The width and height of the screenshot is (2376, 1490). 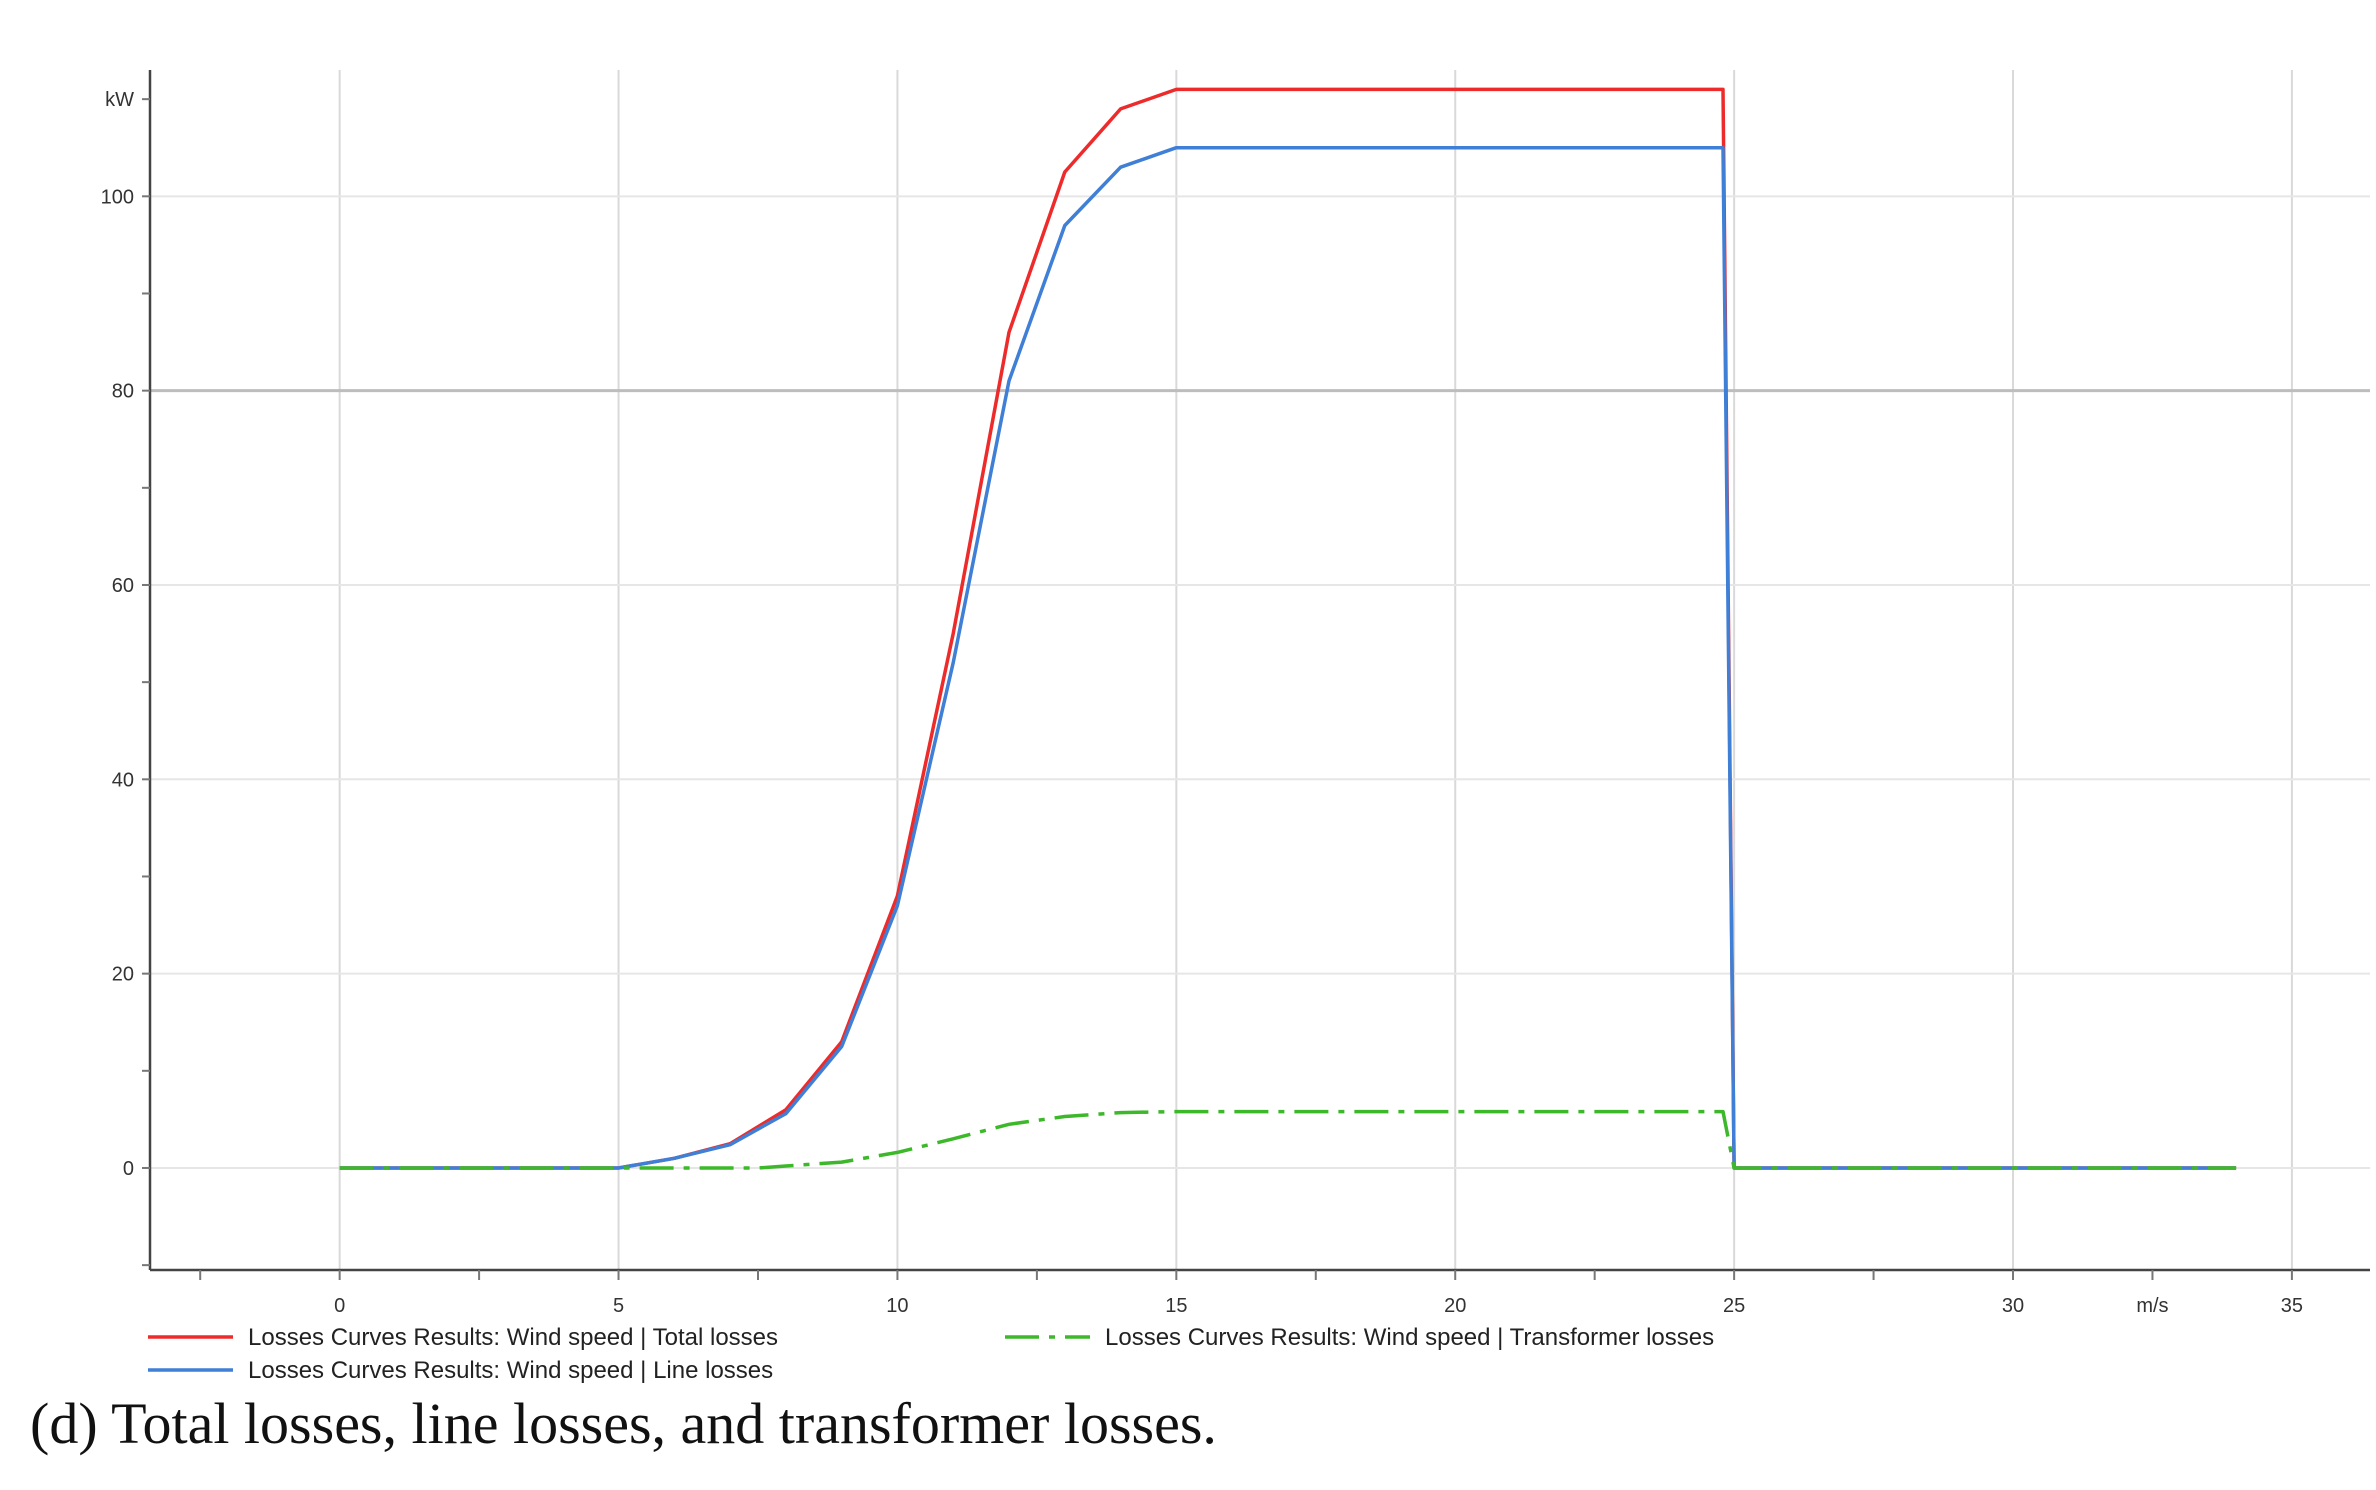 What do you see at coordinates (128, 1169) in the screenshot?
I see `y-tick-label: 0` at bounding box center [128, 1169].